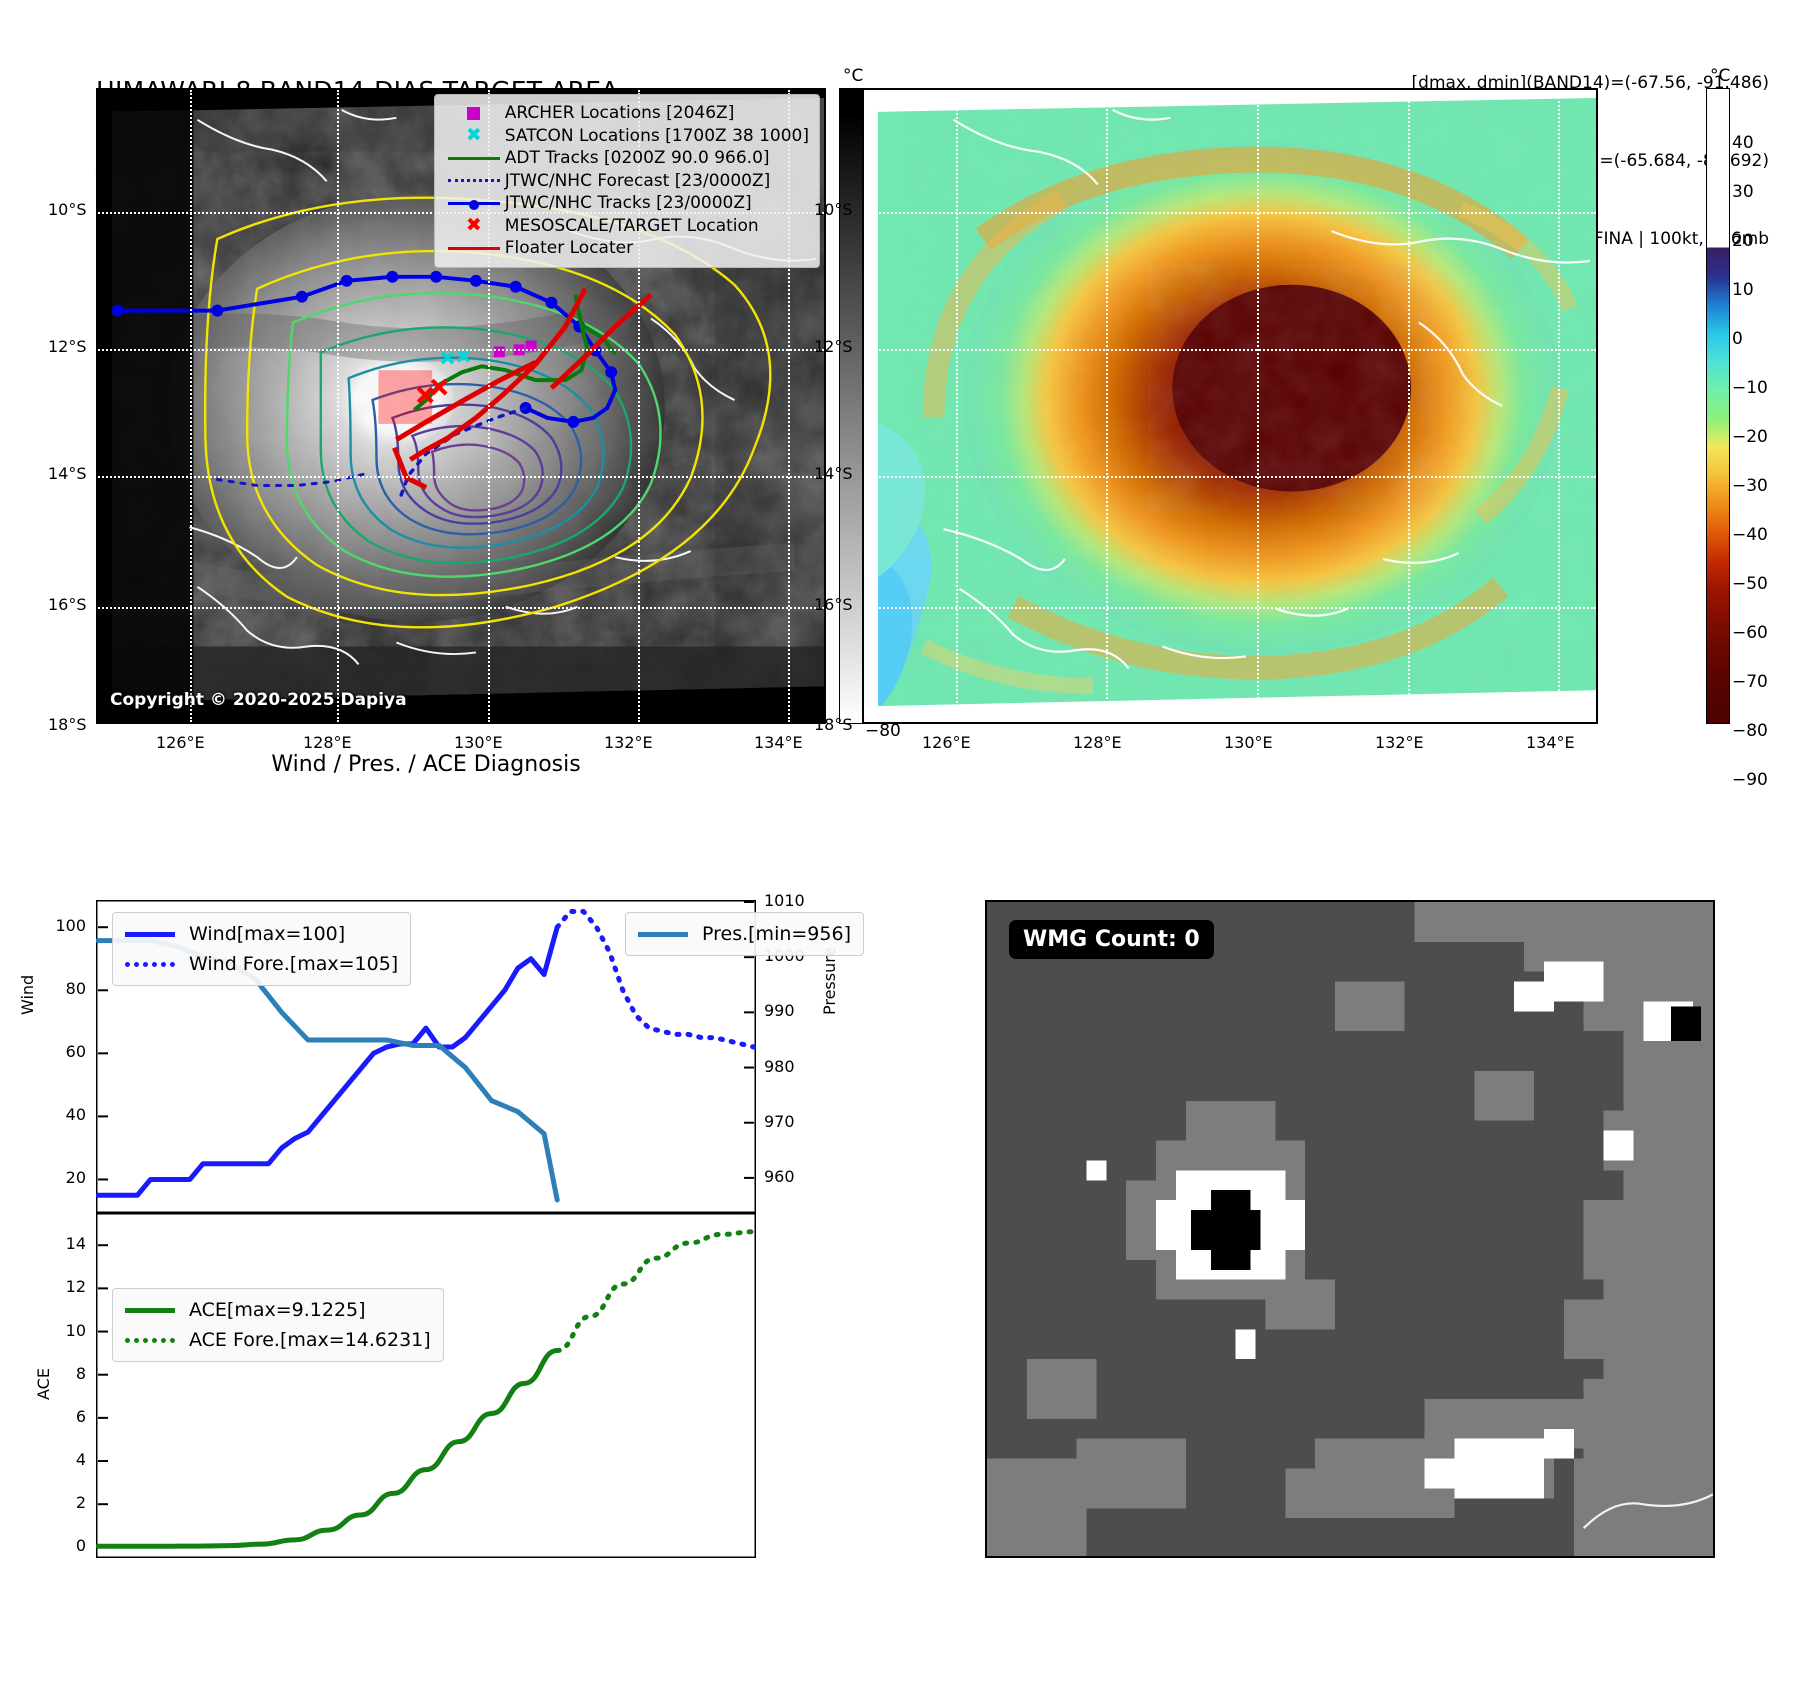  I want to click on awv-cb-tick: 20, so click(1743, 241).